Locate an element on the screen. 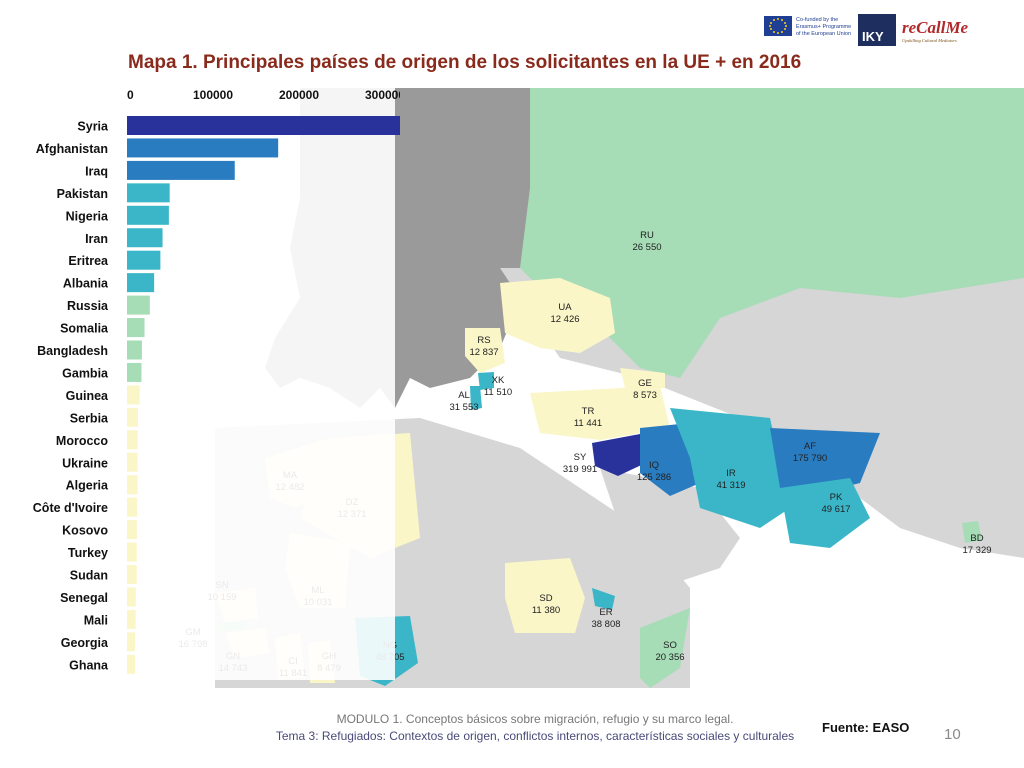 The width and height of the screenshot is (1024, 768). map-label-code: ER is located at coordinates (605, 612).